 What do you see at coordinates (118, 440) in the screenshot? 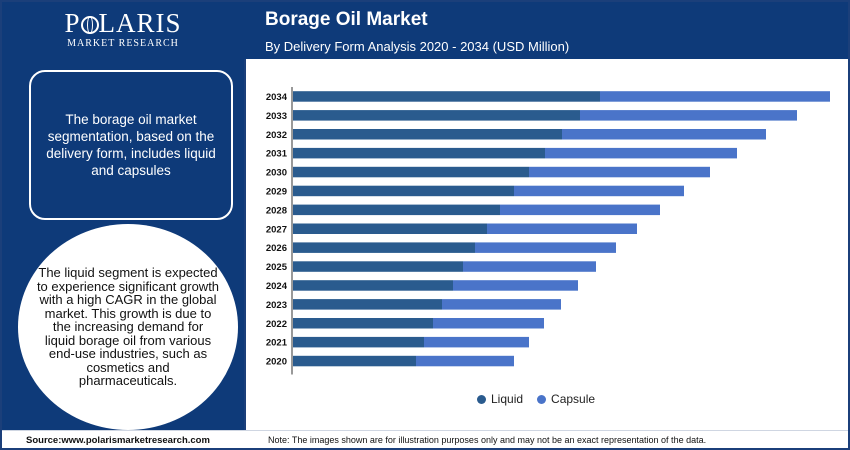
I see `source-text: Source:www.polarismarketresearch.com` at bounding box center [118, 440].